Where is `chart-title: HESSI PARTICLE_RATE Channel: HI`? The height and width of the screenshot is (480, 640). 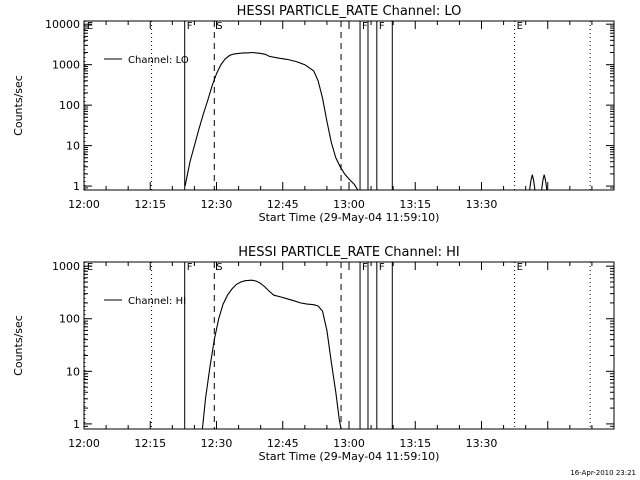
chart-title: HESSI PARTICLE_RATE Channel: HI is located at coordinates (348, 252).